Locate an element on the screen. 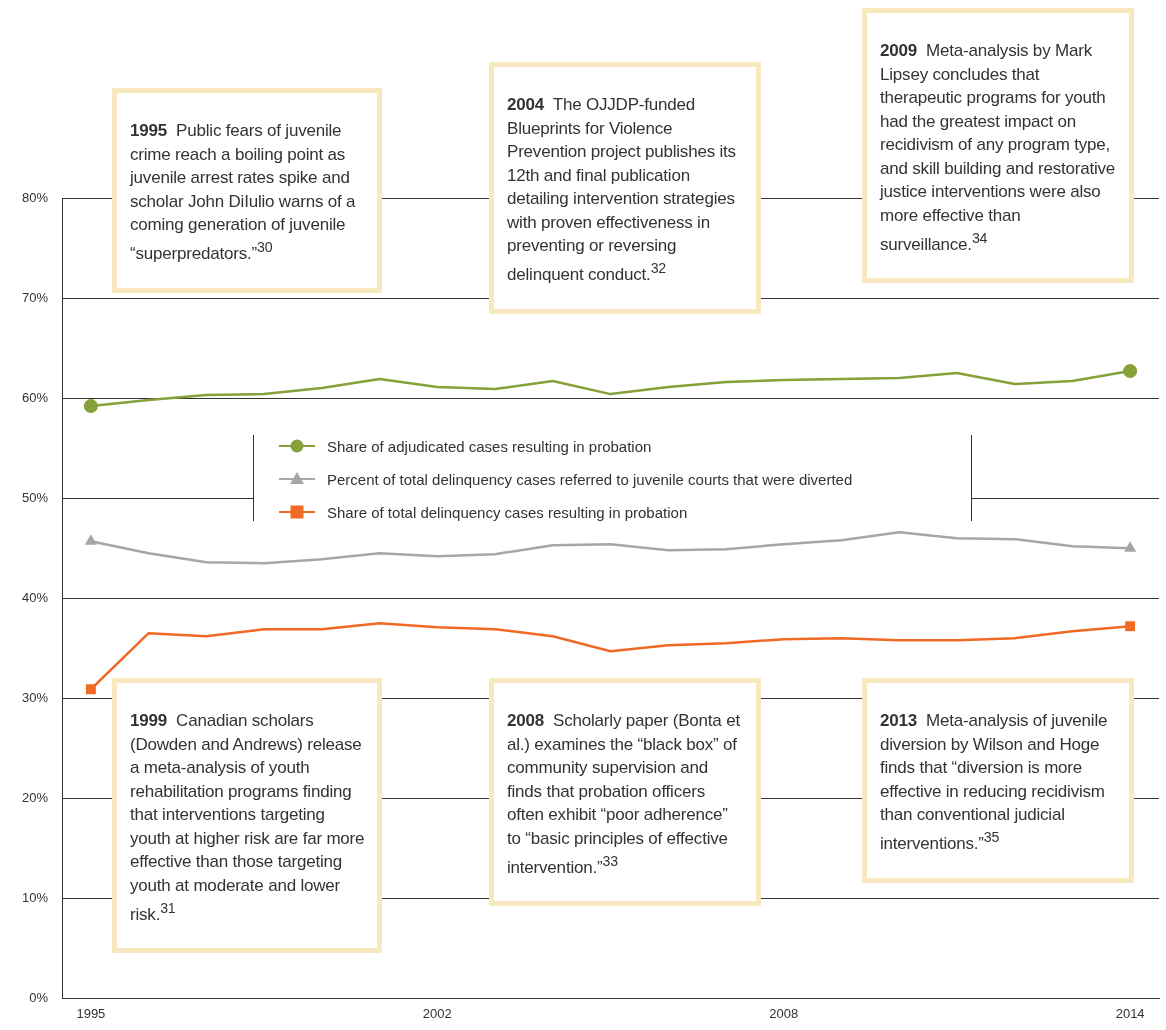 The image size is (1166, 1030). x-tick-label: 2002 is located at coordinates (437, 1013).